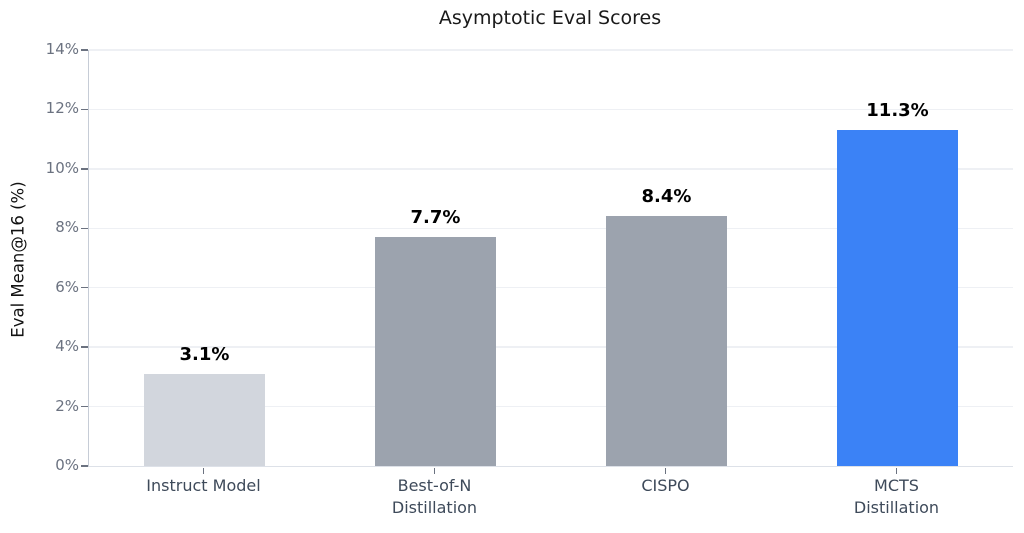 The image size is (1024, 533). What do you see at coordinates (67, 405) in the screenshot?
I see `y-tick-label-2: 2%` at bounding box center [67, 405].